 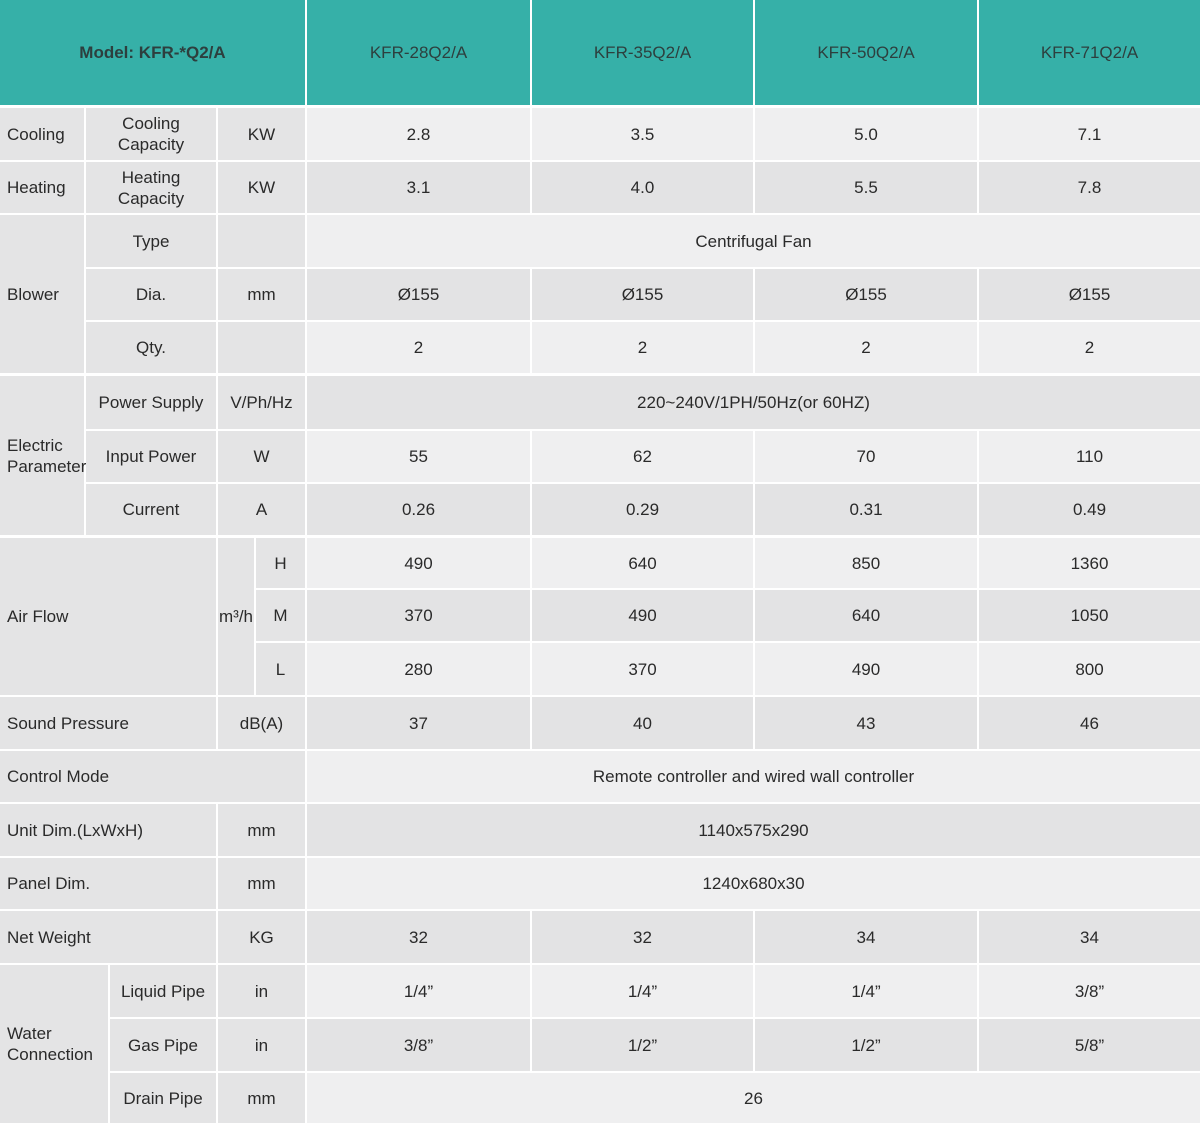 What do you see at coordinates (642, 134) in the screenshot?
I see `value-cell: 3.5` at bounding box center [642, 134].